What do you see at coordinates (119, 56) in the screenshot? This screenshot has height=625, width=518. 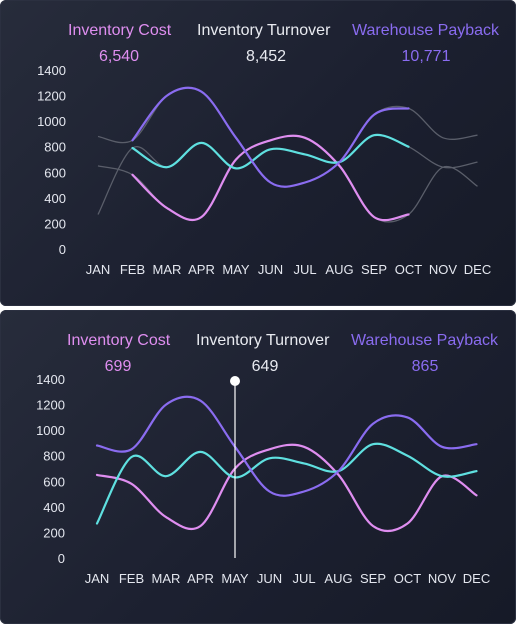 I see `kpi-value-inventory-cost: 6,540` at bounding box center [119, 56].